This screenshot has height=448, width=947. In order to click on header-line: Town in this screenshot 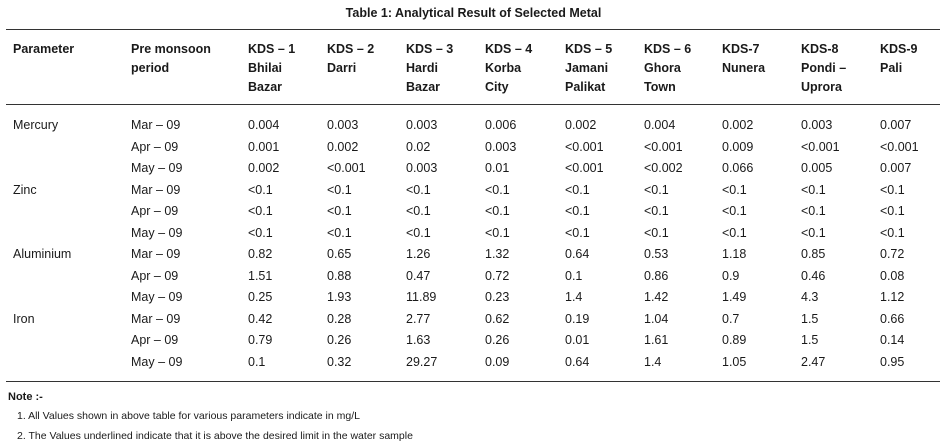, I will do `click(660, 87)`.